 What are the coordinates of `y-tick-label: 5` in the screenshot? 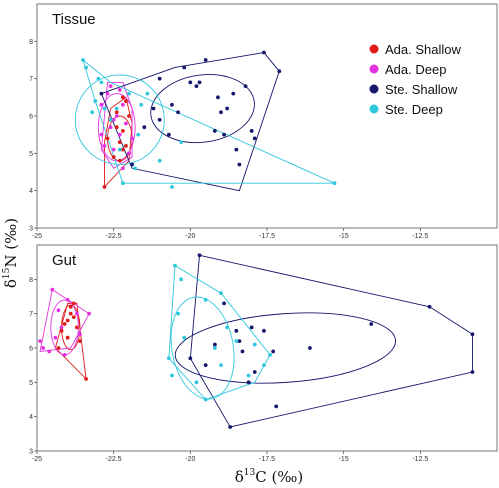 It's located at (31, 154).